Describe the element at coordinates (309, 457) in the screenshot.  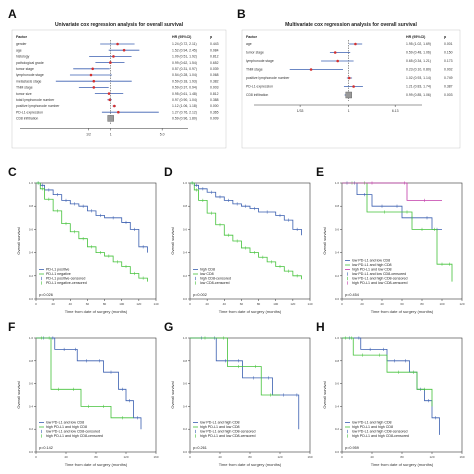
I see `km-x-tick-label: 160` at that location.